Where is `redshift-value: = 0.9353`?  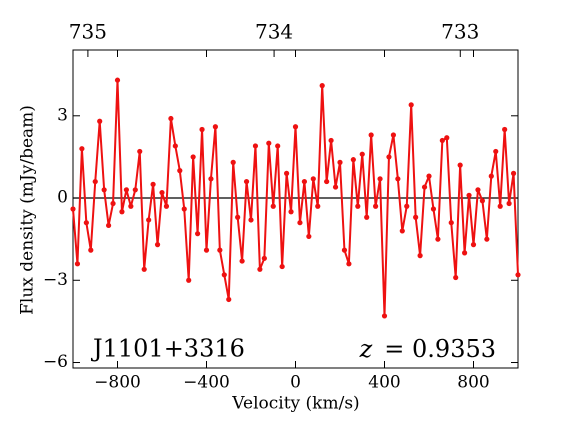 redshift-value: = 0.9353 is located at coordinates (440, 349).